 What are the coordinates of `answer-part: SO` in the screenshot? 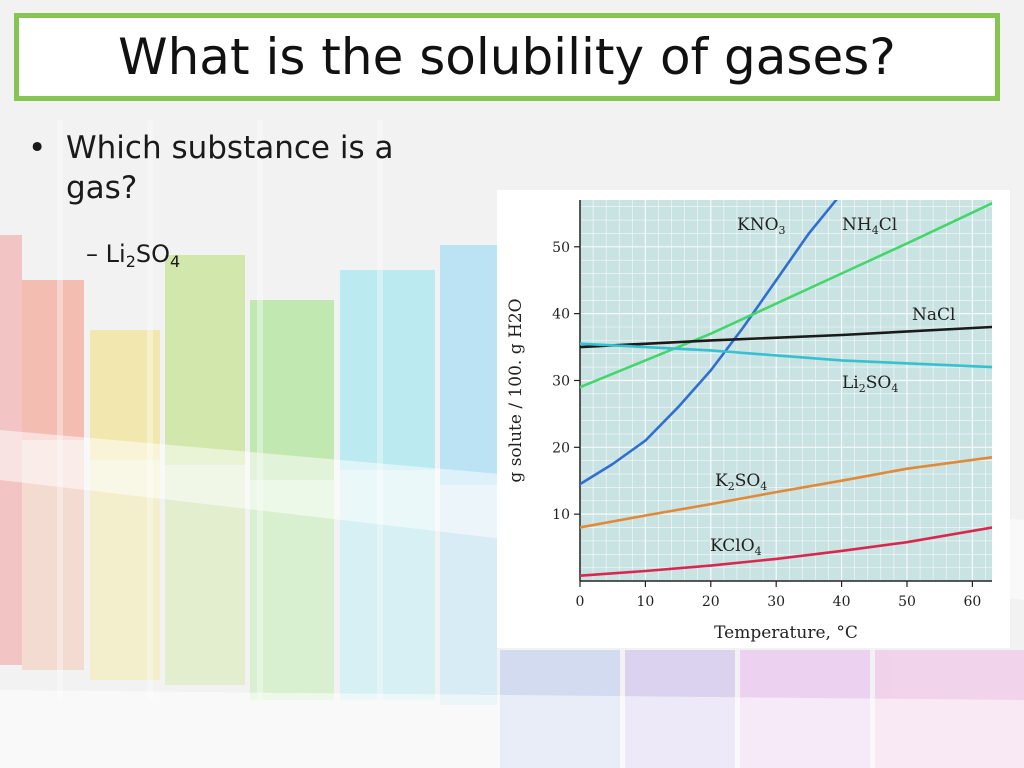 It's located at (152, 254).